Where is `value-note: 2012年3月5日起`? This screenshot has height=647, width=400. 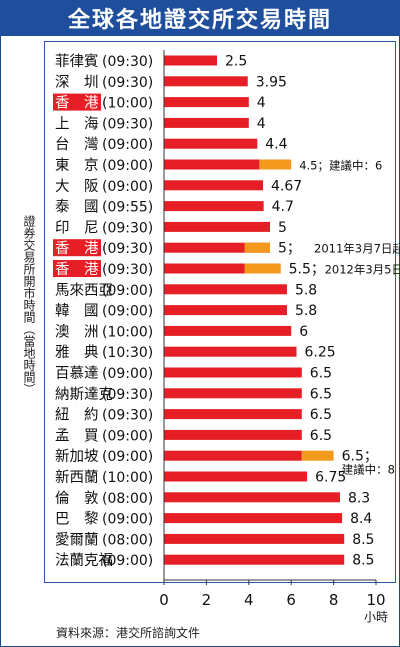 value-note: 2012年3月5日起 is located at coordinates (362, 270).